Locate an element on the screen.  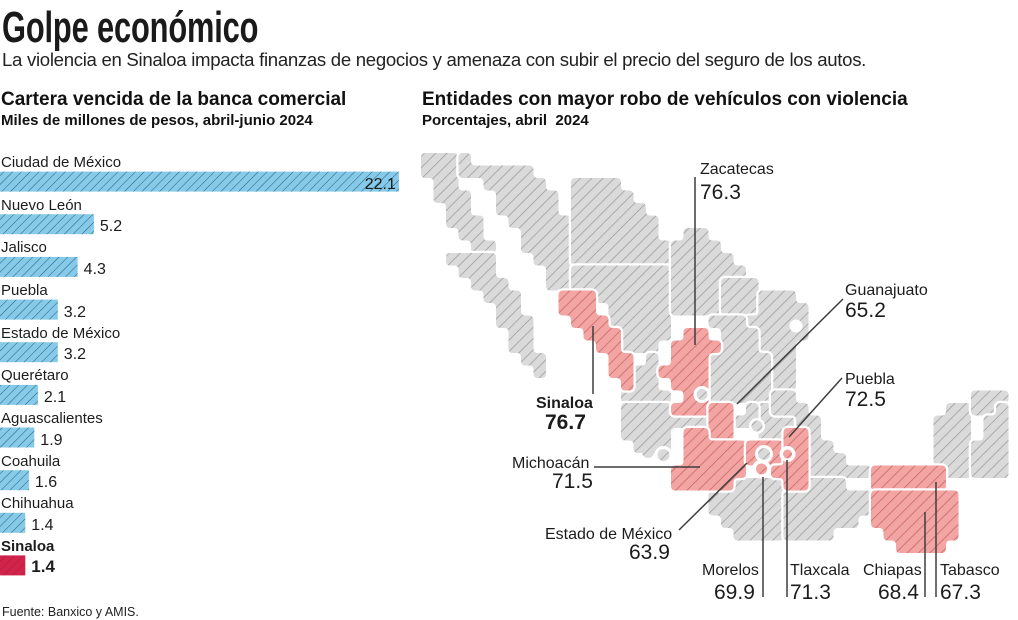
svg-text: Zacatecas is located at coordinates (737, 169).